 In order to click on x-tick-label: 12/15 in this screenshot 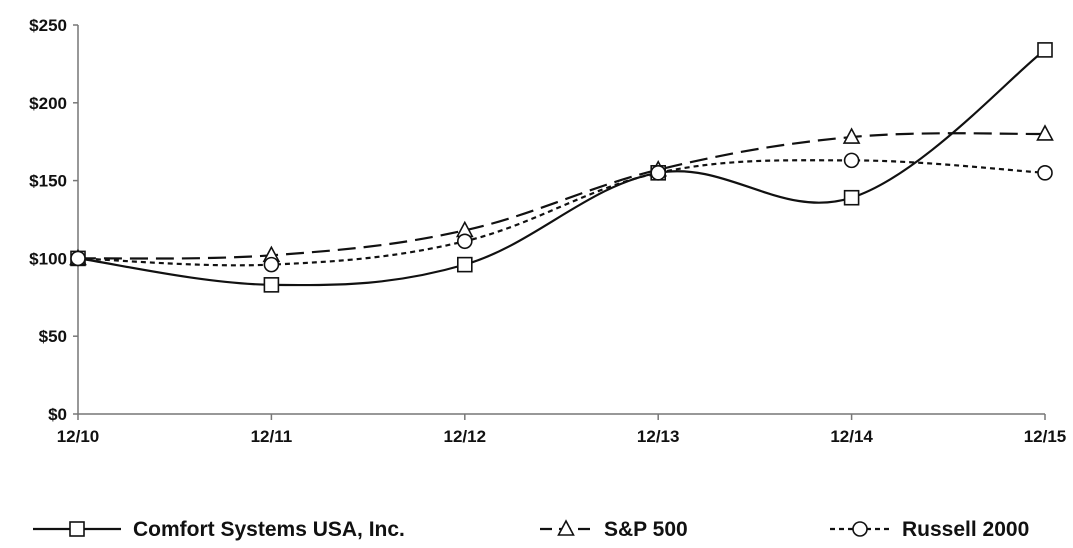, I will do `click(1045, 436)`.